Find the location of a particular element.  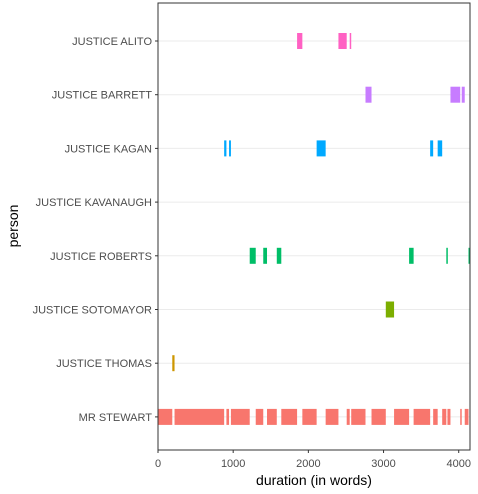

y-tick-label: JUSTICE KAVANAUGH is located at coordinates (94, 203).